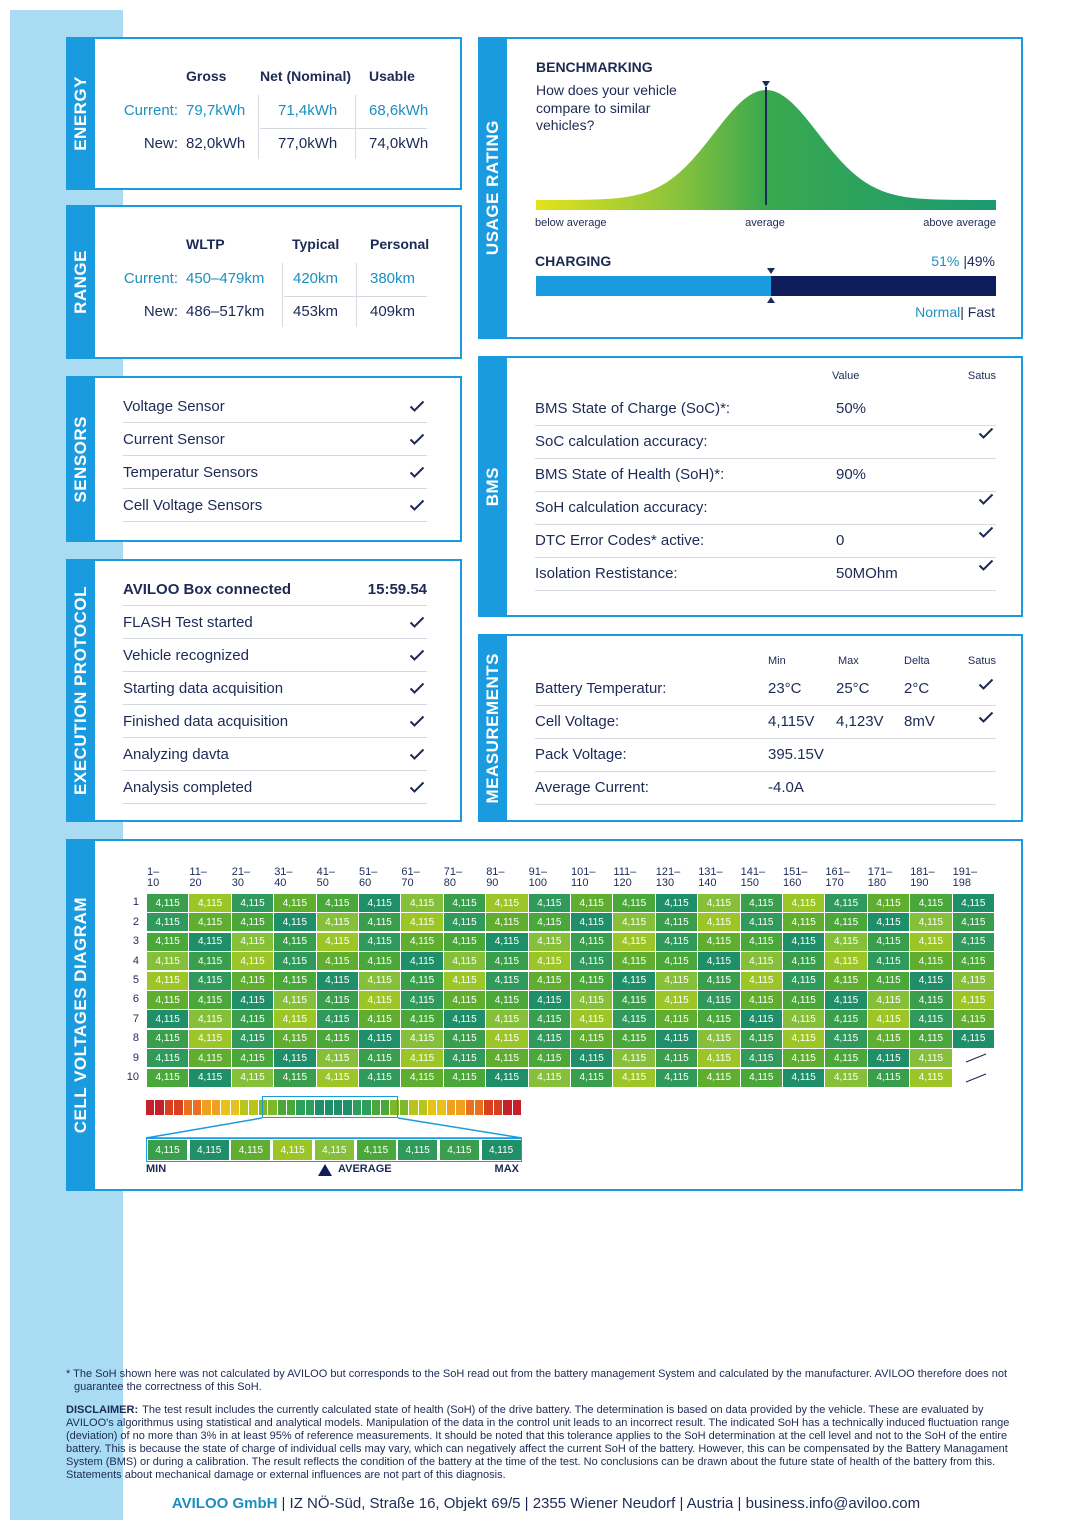  I want to click on column-header: Delta, so click(917, 661).